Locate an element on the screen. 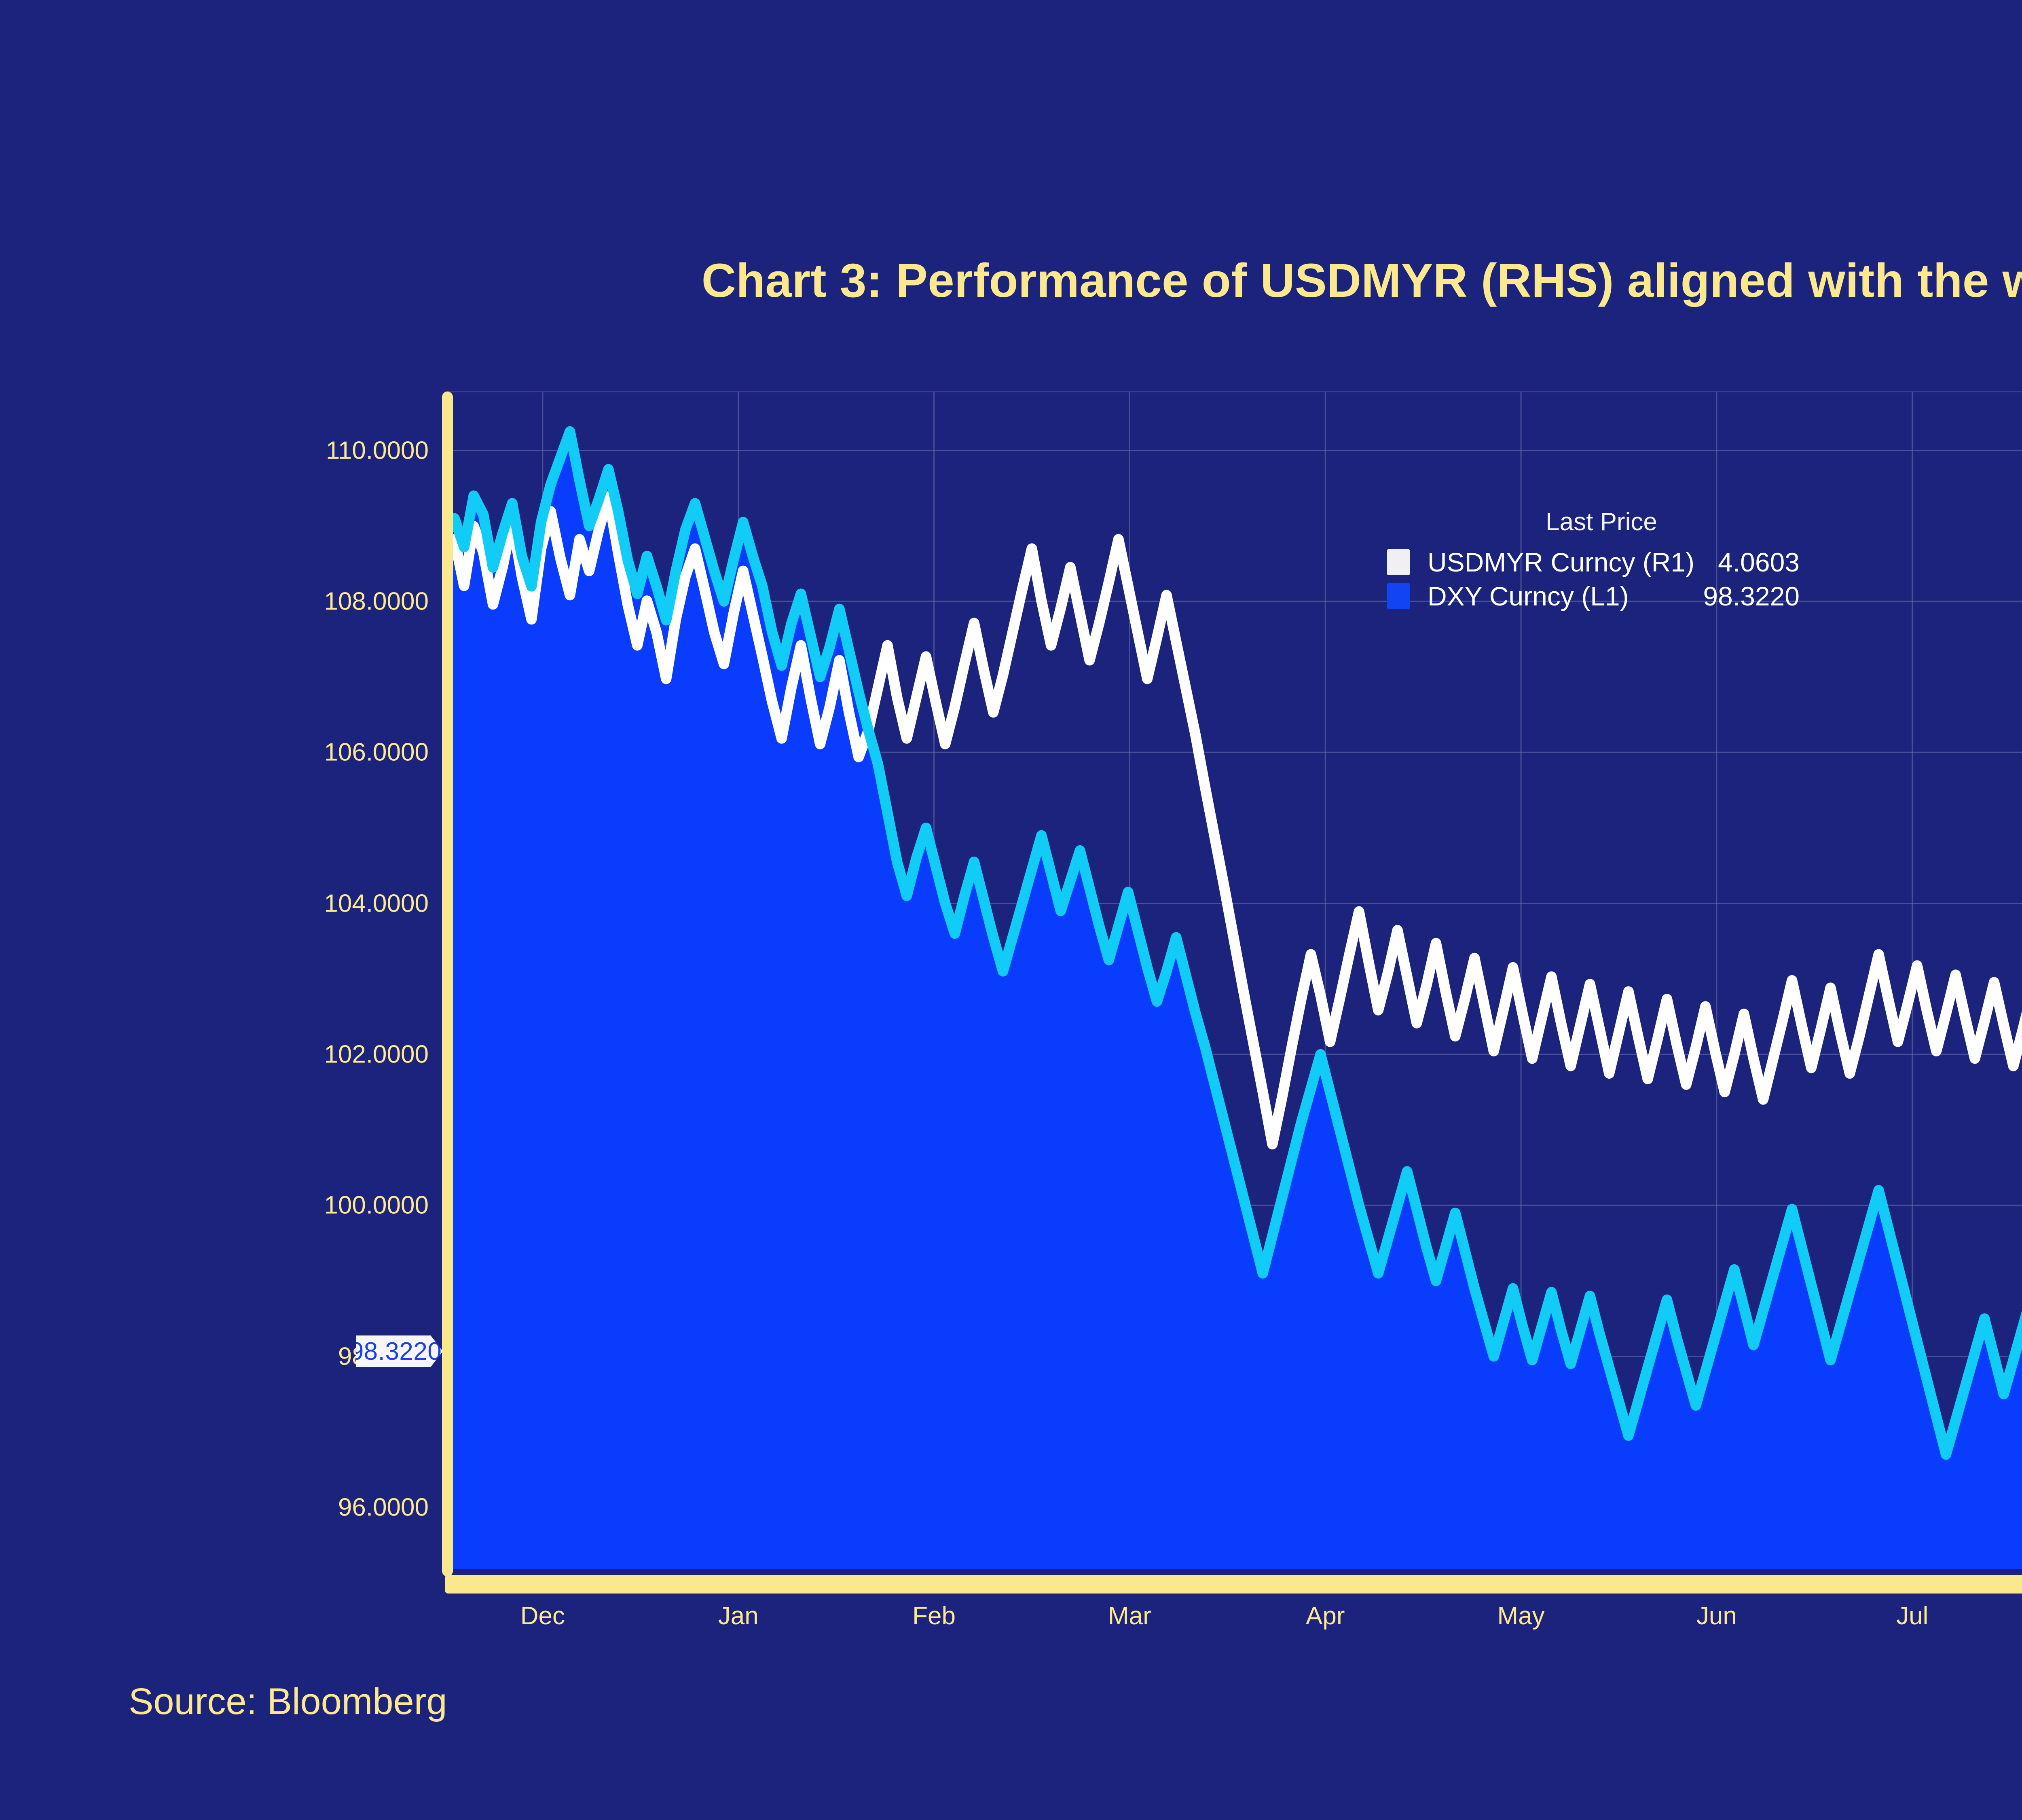 The image size is (2022, 1820). y-axis-left-bar is located at coordinates (447, 985).